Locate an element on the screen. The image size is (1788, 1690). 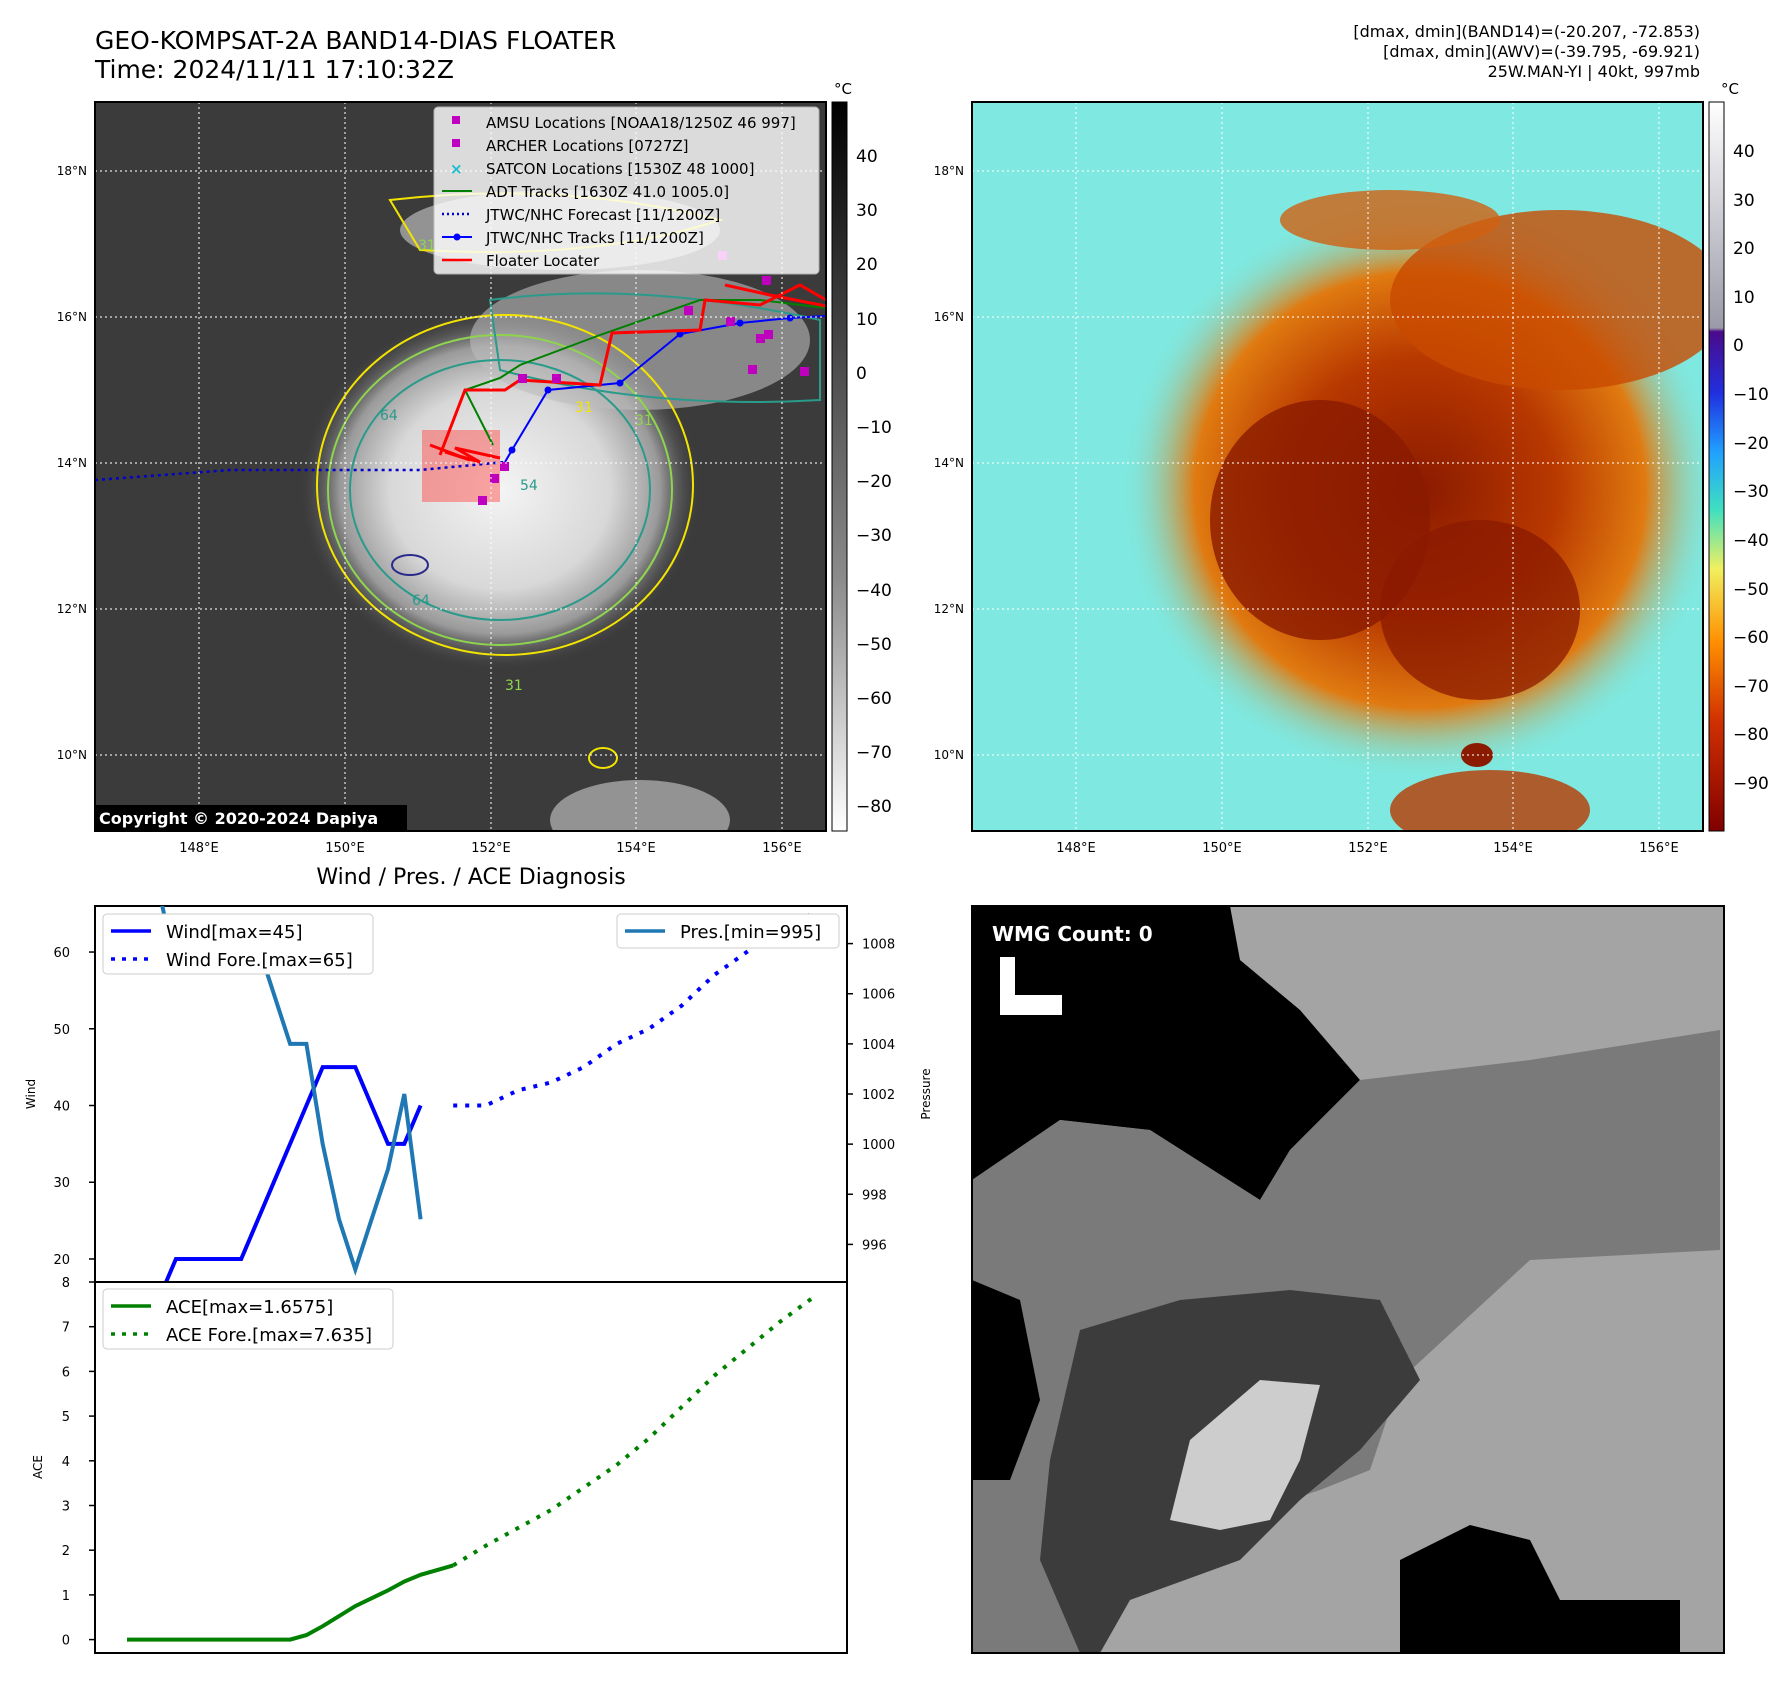
wind-line is located at coordinates (293, 1173).